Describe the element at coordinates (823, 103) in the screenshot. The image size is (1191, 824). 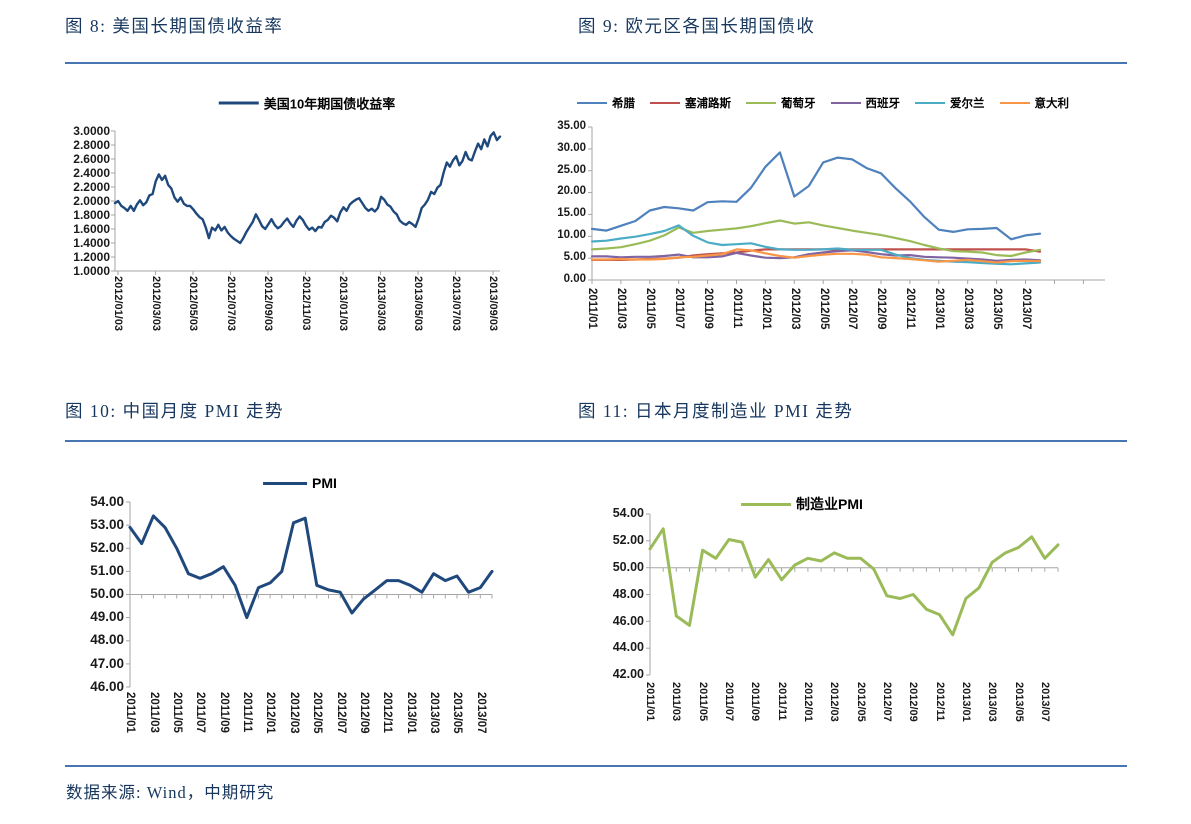
I see `chart-legend: 希腊 塞浦路斯 葡萄牙 西班牙 爱尔兰 意大利` at that location.